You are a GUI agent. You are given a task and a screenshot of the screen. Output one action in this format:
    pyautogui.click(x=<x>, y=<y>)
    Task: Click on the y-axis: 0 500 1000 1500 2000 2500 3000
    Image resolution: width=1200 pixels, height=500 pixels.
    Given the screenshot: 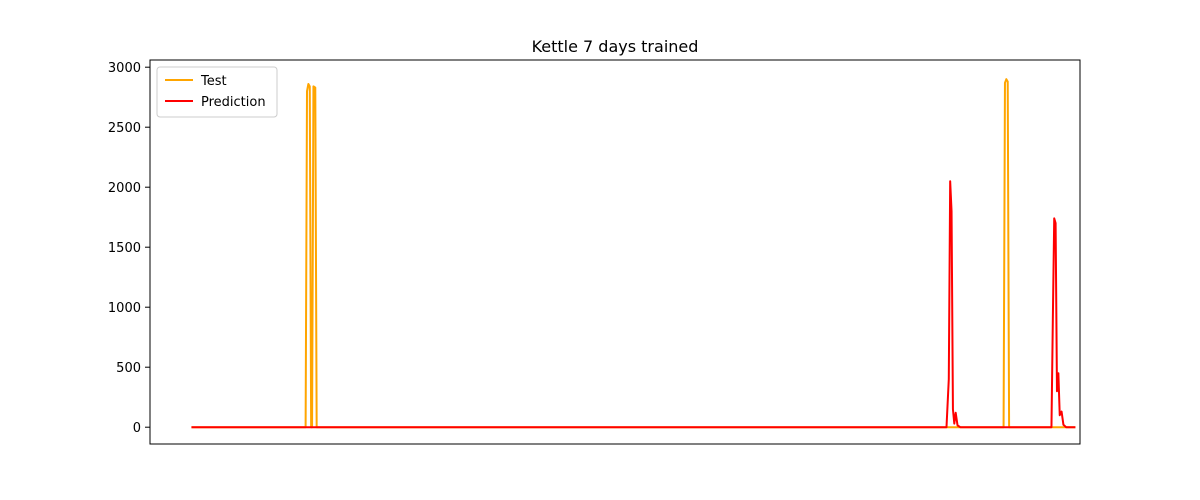 What is the action you would take?
    pyautogui.click(x=129, y=248)
    